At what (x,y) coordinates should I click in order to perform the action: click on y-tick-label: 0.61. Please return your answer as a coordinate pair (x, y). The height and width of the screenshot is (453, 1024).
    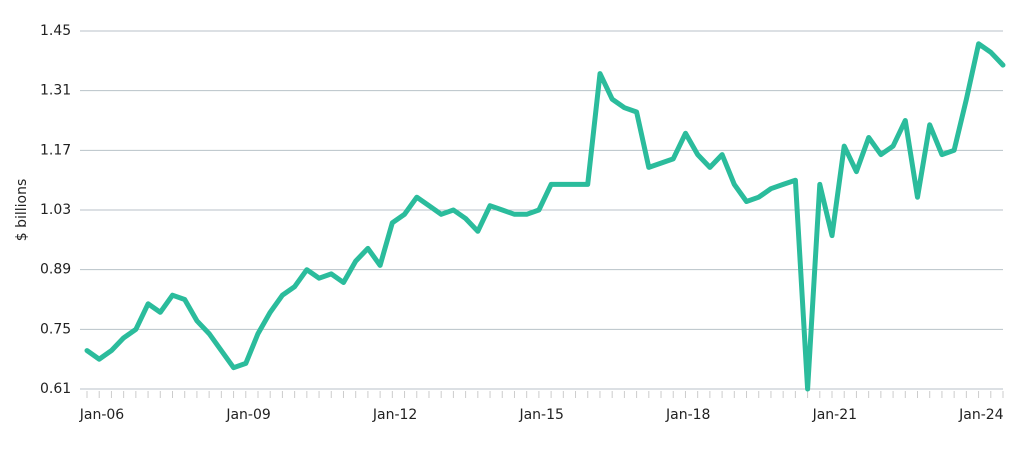
    Looking at the image, I should click on (55, 389).